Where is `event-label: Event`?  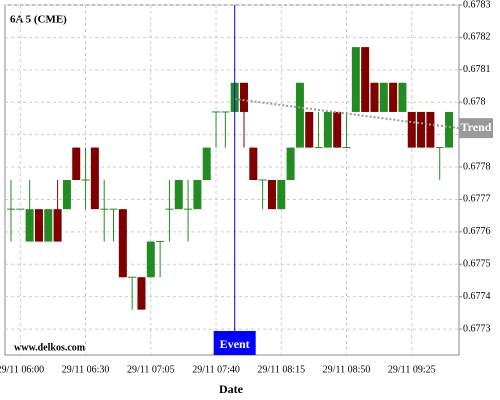
event-label: Event is located at coordinates (235, 344).